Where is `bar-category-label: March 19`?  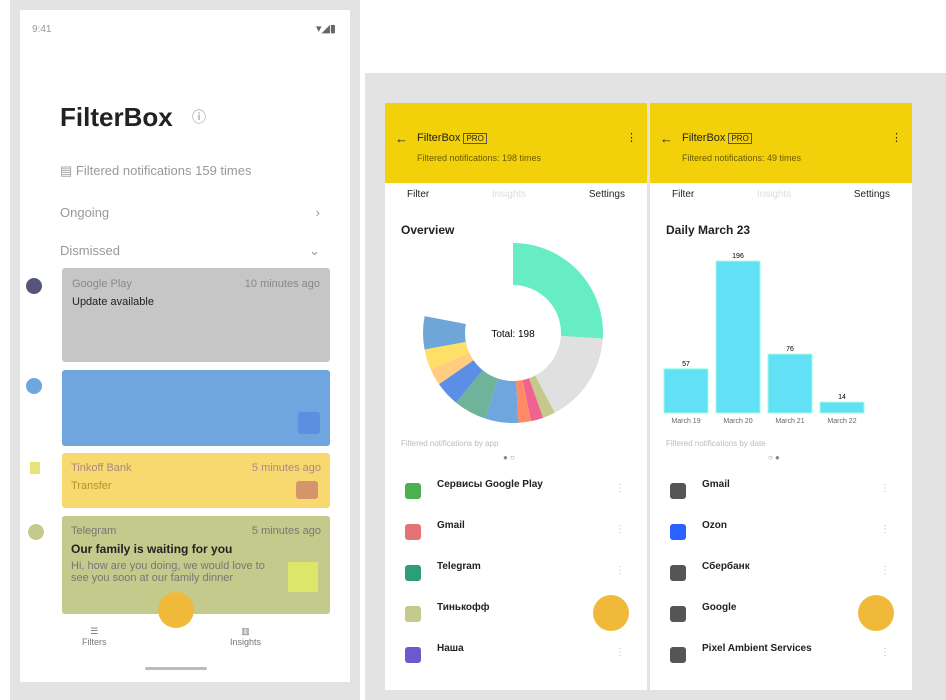 bar-category-label: March 19 is located at coordinates (685, 421).